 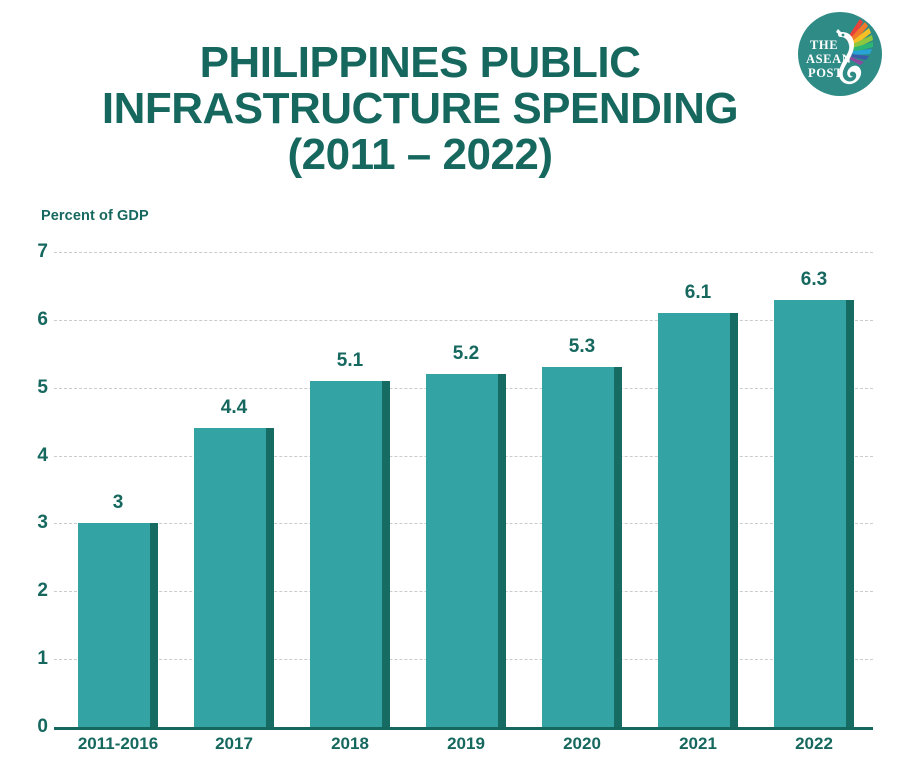 I want to click on y-axis-tick-label: 6, so click(x=42, y=319).